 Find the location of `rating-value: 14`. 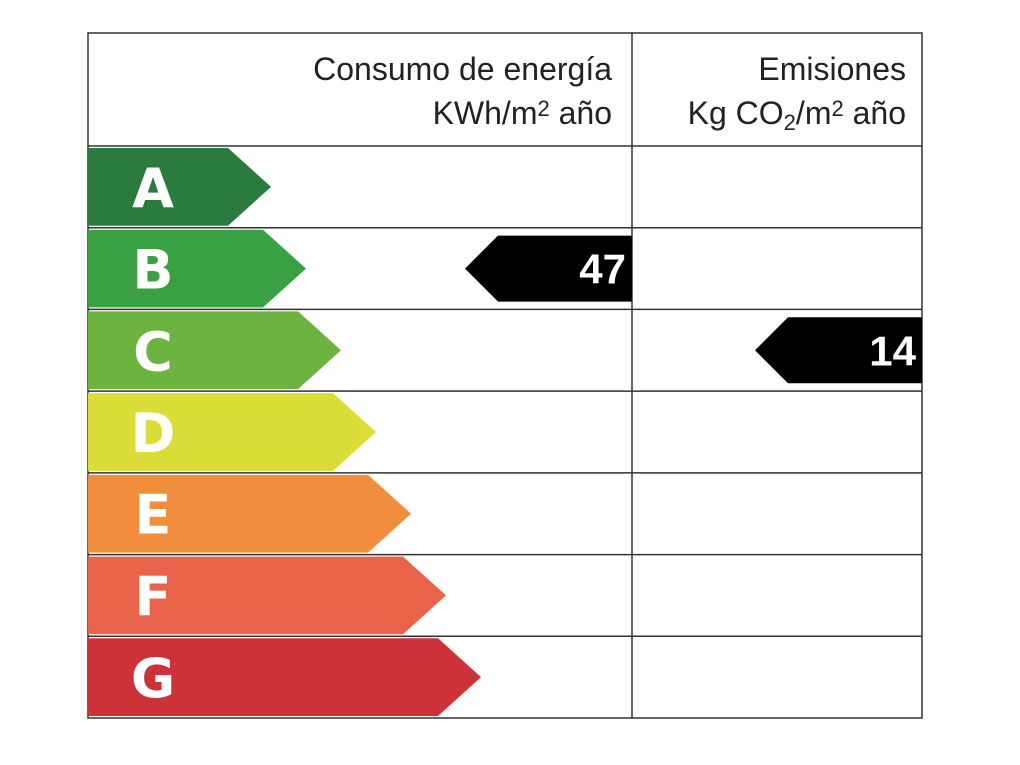

rating-value: 14 is located at coordinates (892, 350).